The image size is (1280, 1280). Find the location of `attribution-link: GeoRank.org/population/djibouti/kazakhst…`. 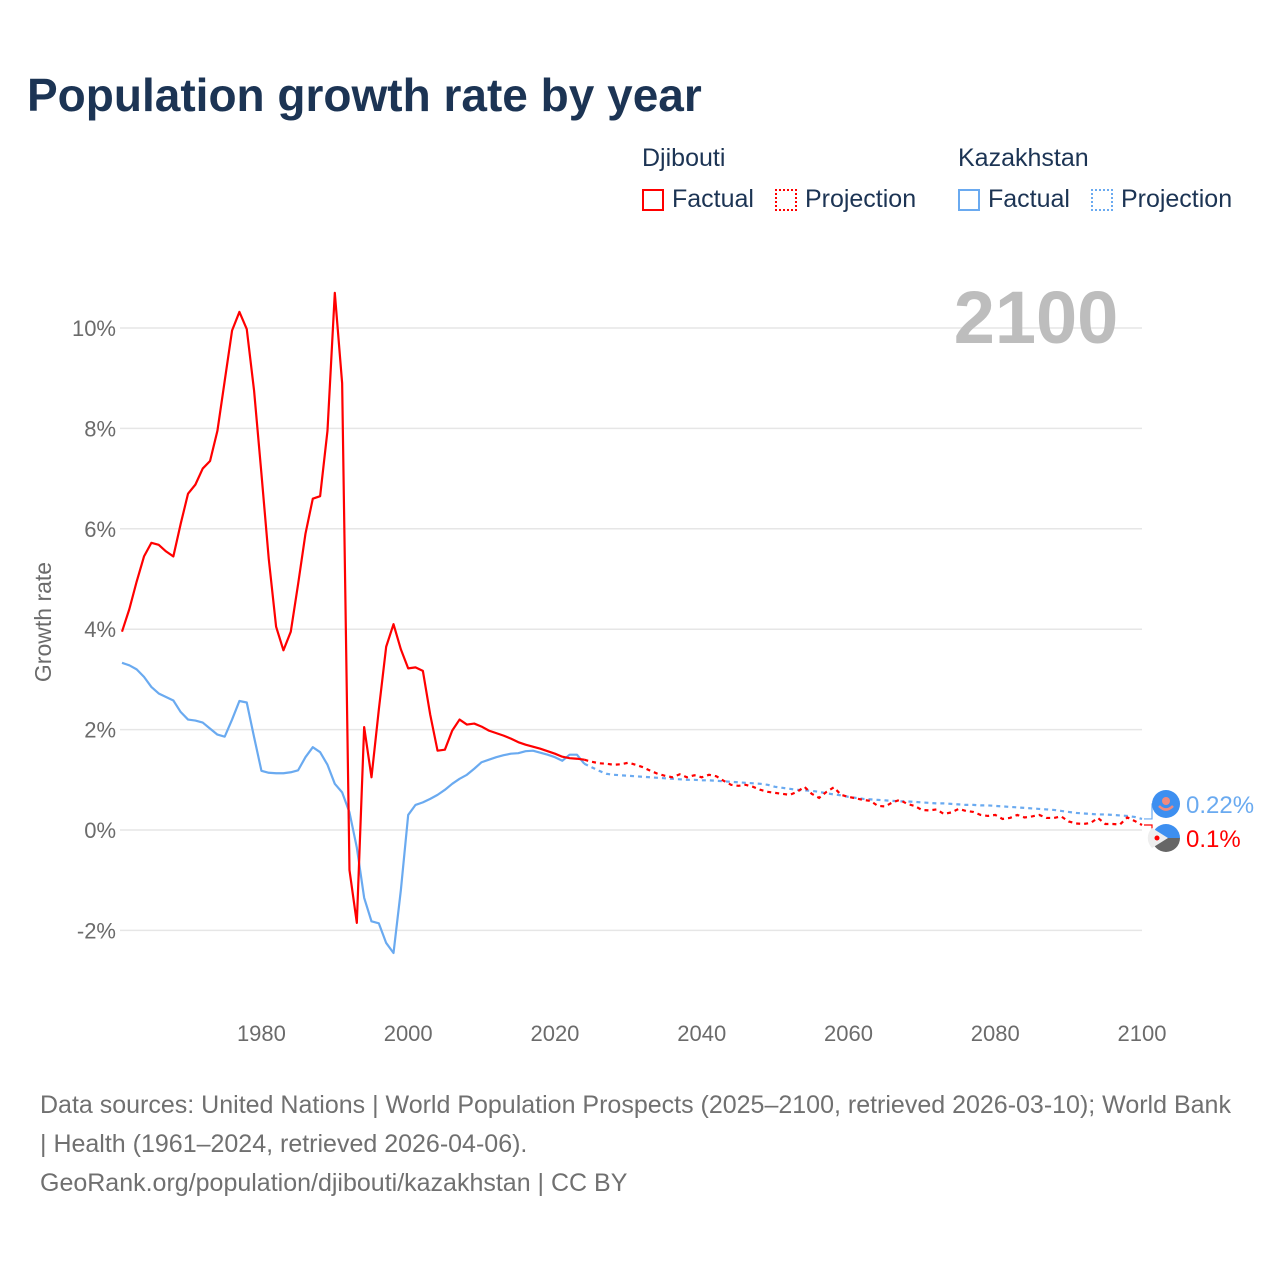

attribution-link: GeoRank.org/population/djibouti/kazakhst… is located at coordinates (334, 1183).